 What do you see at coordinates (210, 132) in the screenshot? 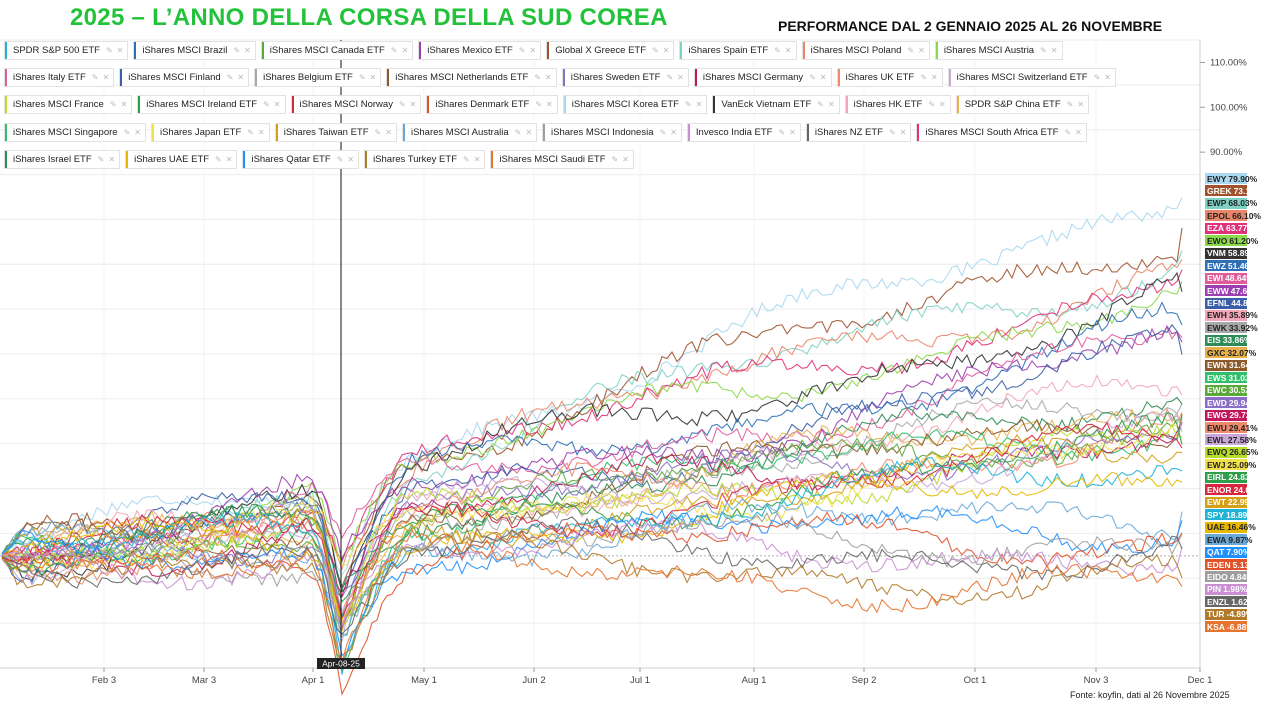
I see `legend-item: iShares Japan ETF ✎ ✕` at bounding box center [210, 132].